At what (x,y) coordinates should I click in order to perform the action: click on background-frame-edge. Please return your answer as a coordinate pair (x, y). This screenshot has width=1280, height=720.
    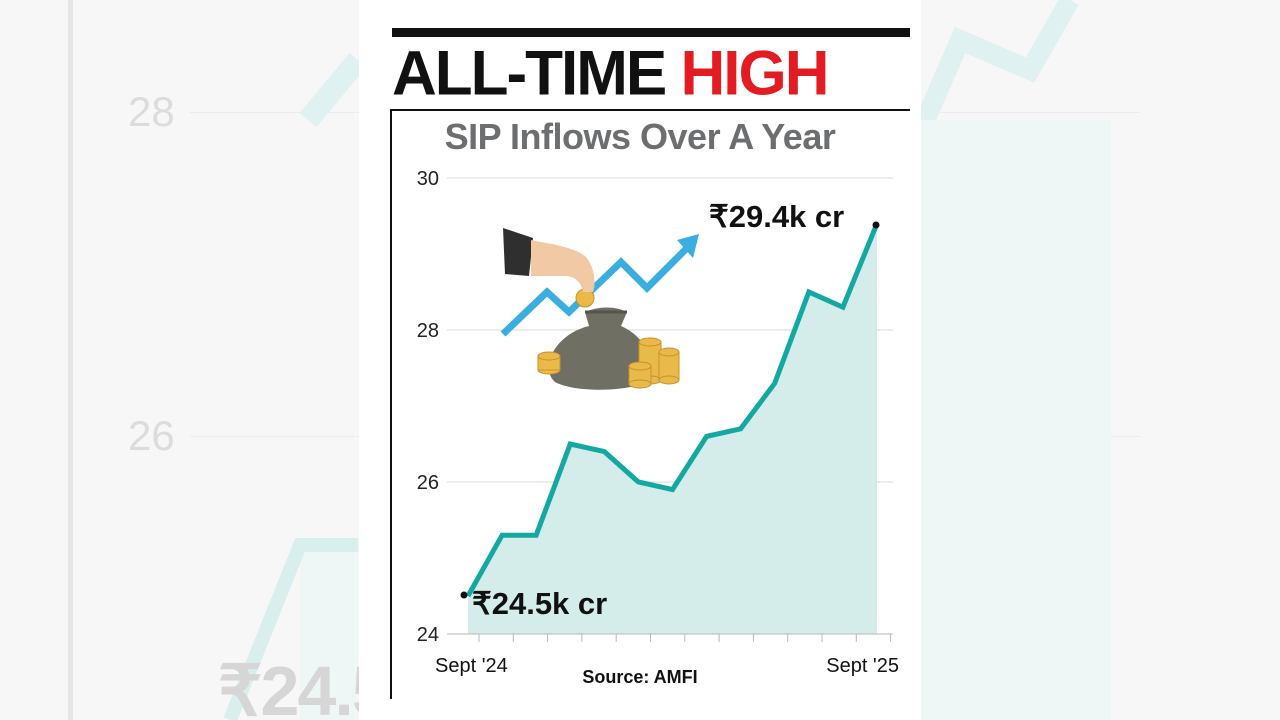
    Looking at the image, I should click on (70, 360).